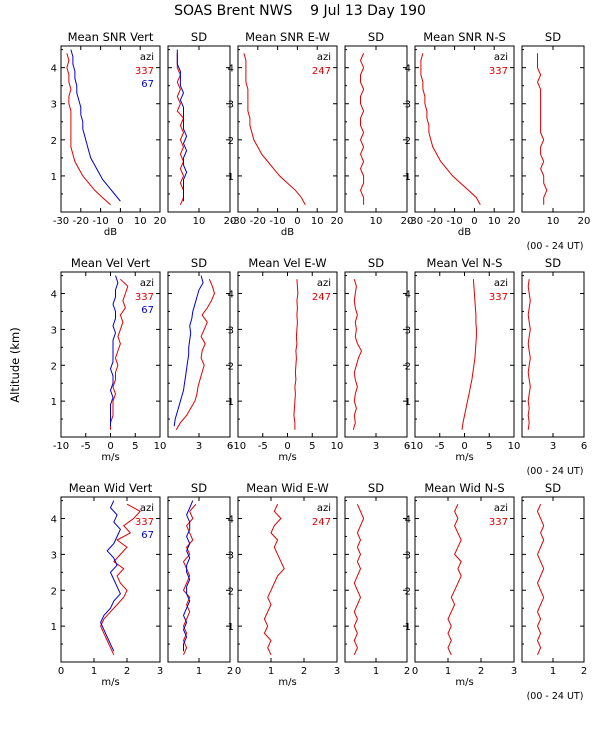 The width and height of the screenshot is (600, 750). I want to click on panel-15-xtick-label: 2, so click(304, 671).